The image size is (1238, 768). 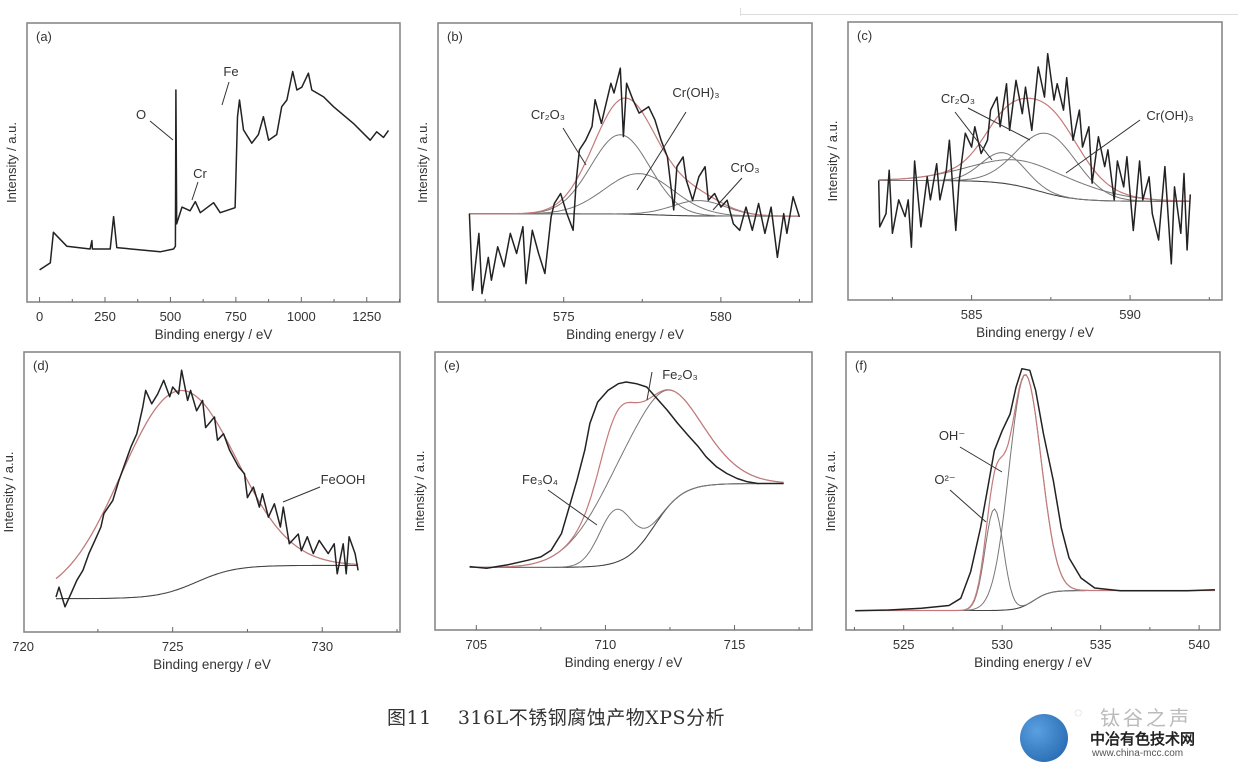 What do you see at coordinates (39, 316) in the screenshot?
I see `x-tick-label: 0` at bounding box center [39, 316].